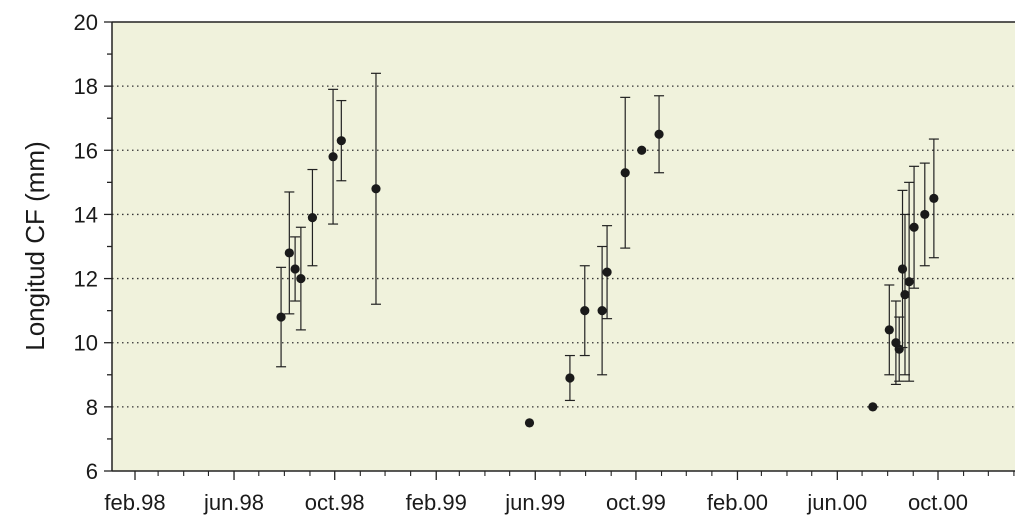  What do you see at coordinates (35, 246) in the screenshot?
I see `y-axis-title: Longitud CF (mm)` at bounding box center [35, 246].